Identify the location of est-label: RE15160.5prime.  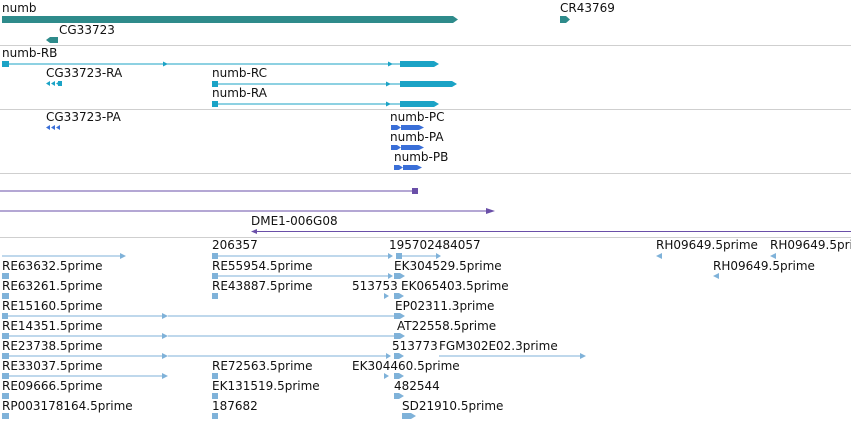
(52, 306).